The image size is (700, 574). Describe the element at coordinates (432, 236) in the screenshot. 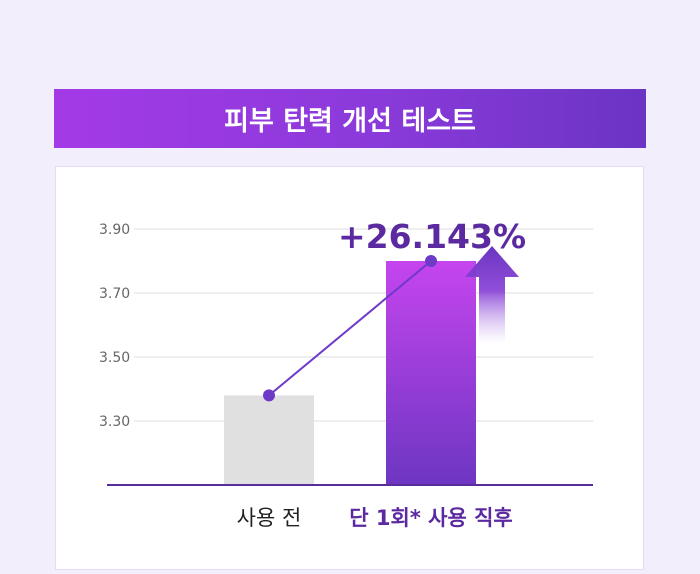

I see `increase-annotation: +26.143%` at that location.